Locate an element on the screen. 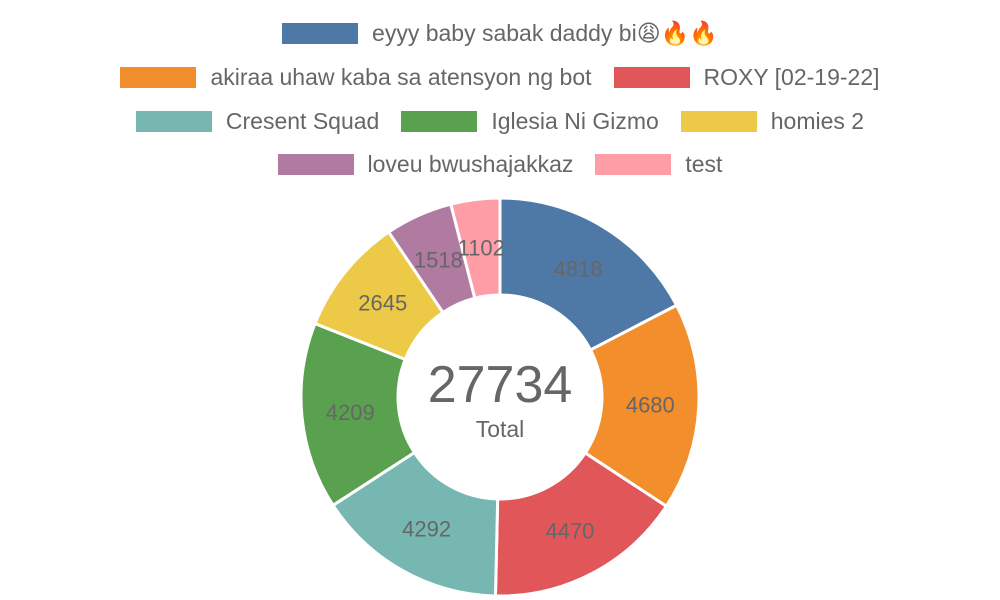  legend-item: loveu bwushajakkaz is located at coordinates (425, 164).